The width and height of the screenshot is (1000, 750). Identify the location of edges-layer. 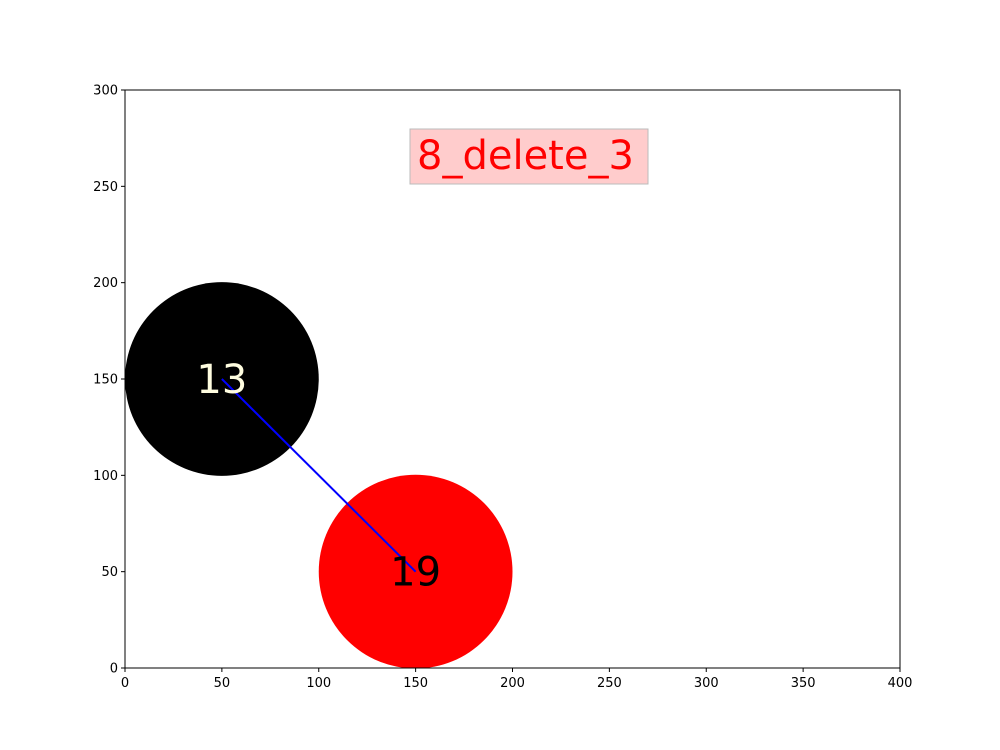
(319, 475).